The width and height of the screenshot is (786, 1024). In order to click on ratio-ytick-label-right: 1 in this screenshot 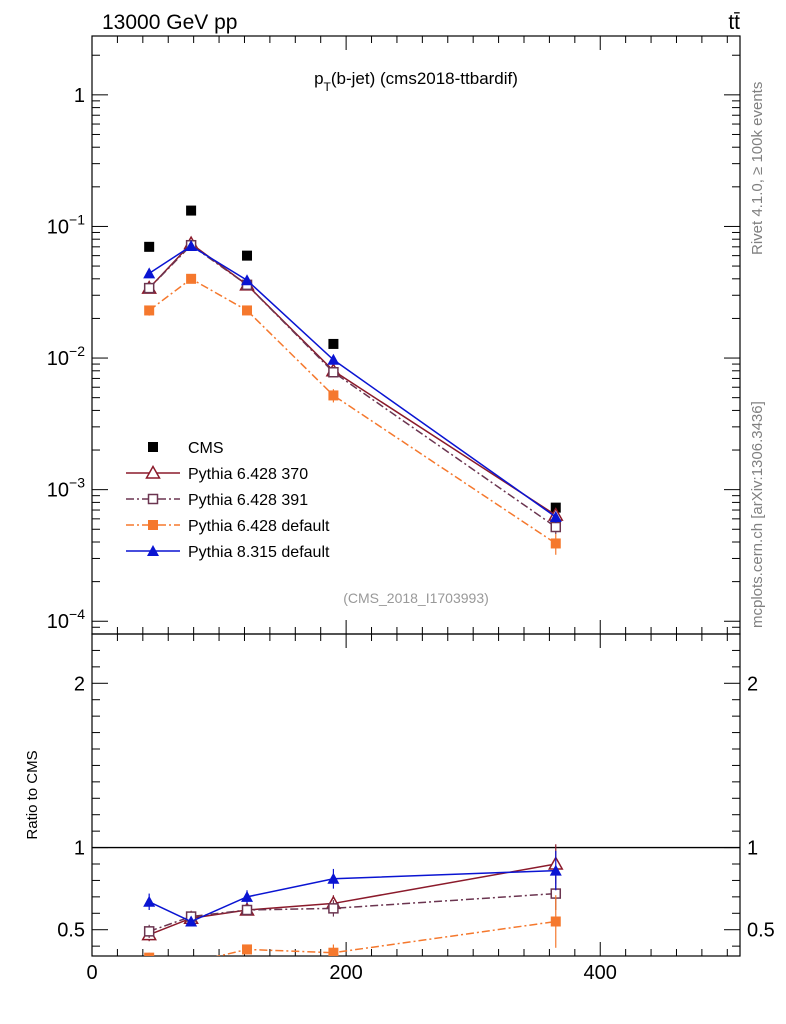, I will do `click(752, 849)`.